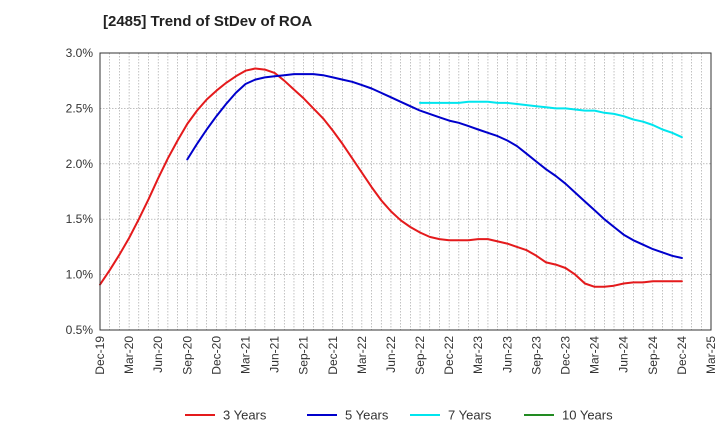 The height and width of the screenshot is (440, 720). Describe the element at coordinates (80, 330) in the screenshot. I see `y-tick-label: 0.5%` at that location.